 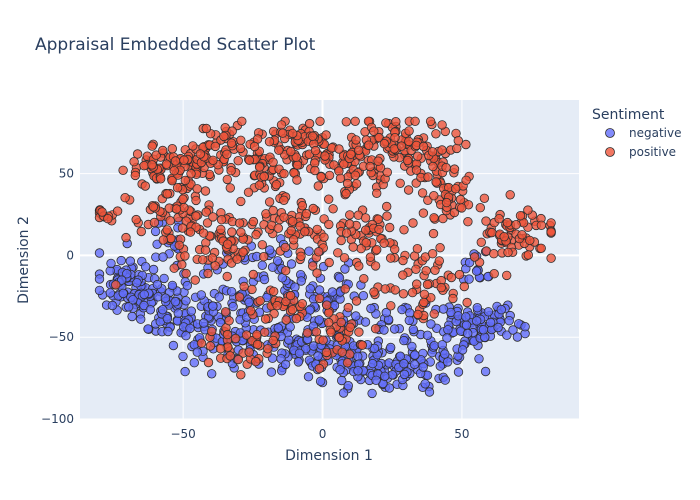 I want to click on legend-marker-positive, so click(x=610, y=152).